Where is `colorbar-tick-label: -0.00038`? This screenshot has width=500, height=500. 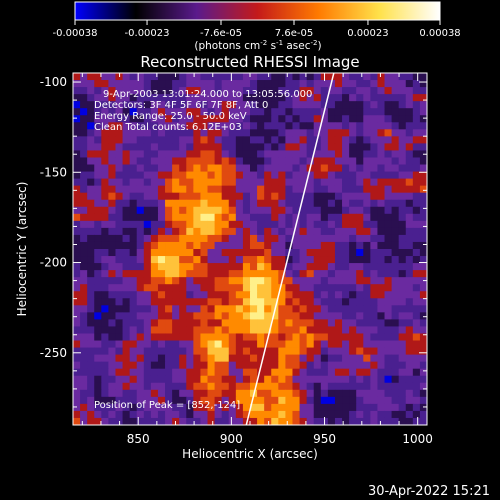
colorbar-tick-label: -0.00038 is located at coordinates (75, 33).